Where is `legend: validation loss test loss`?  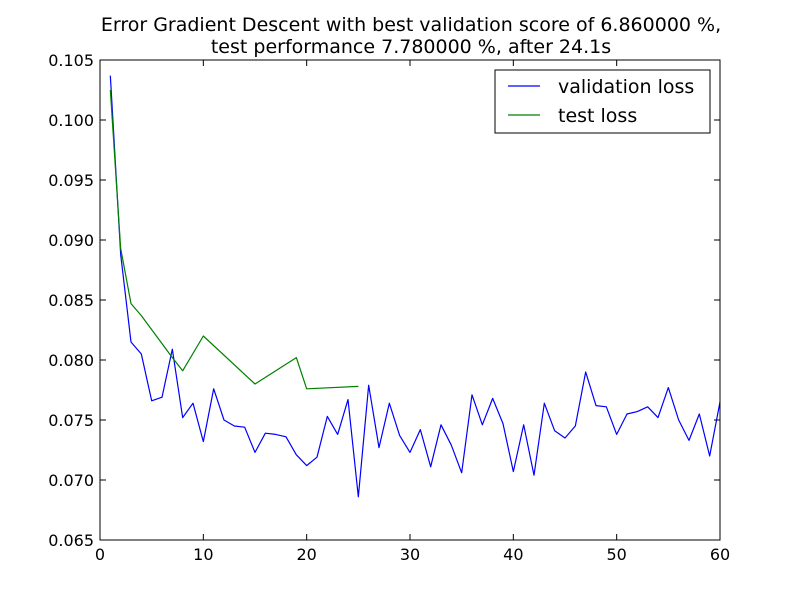
legend: validation loss test loss is located at coordinates (602, 101).